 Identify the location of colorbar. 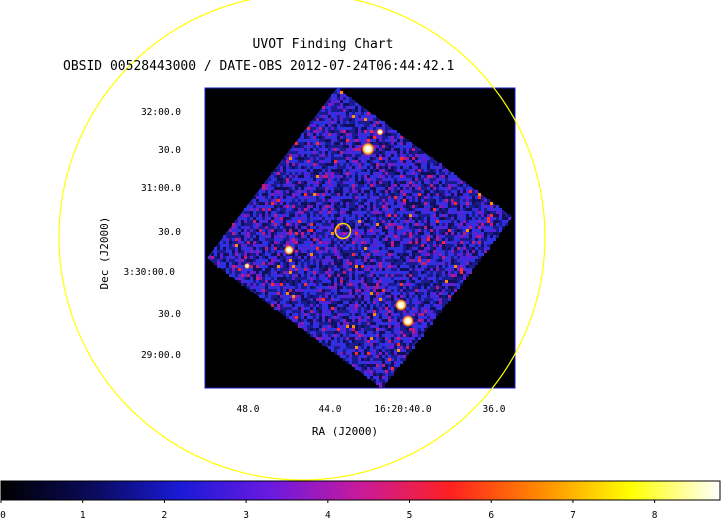
(360, 490).